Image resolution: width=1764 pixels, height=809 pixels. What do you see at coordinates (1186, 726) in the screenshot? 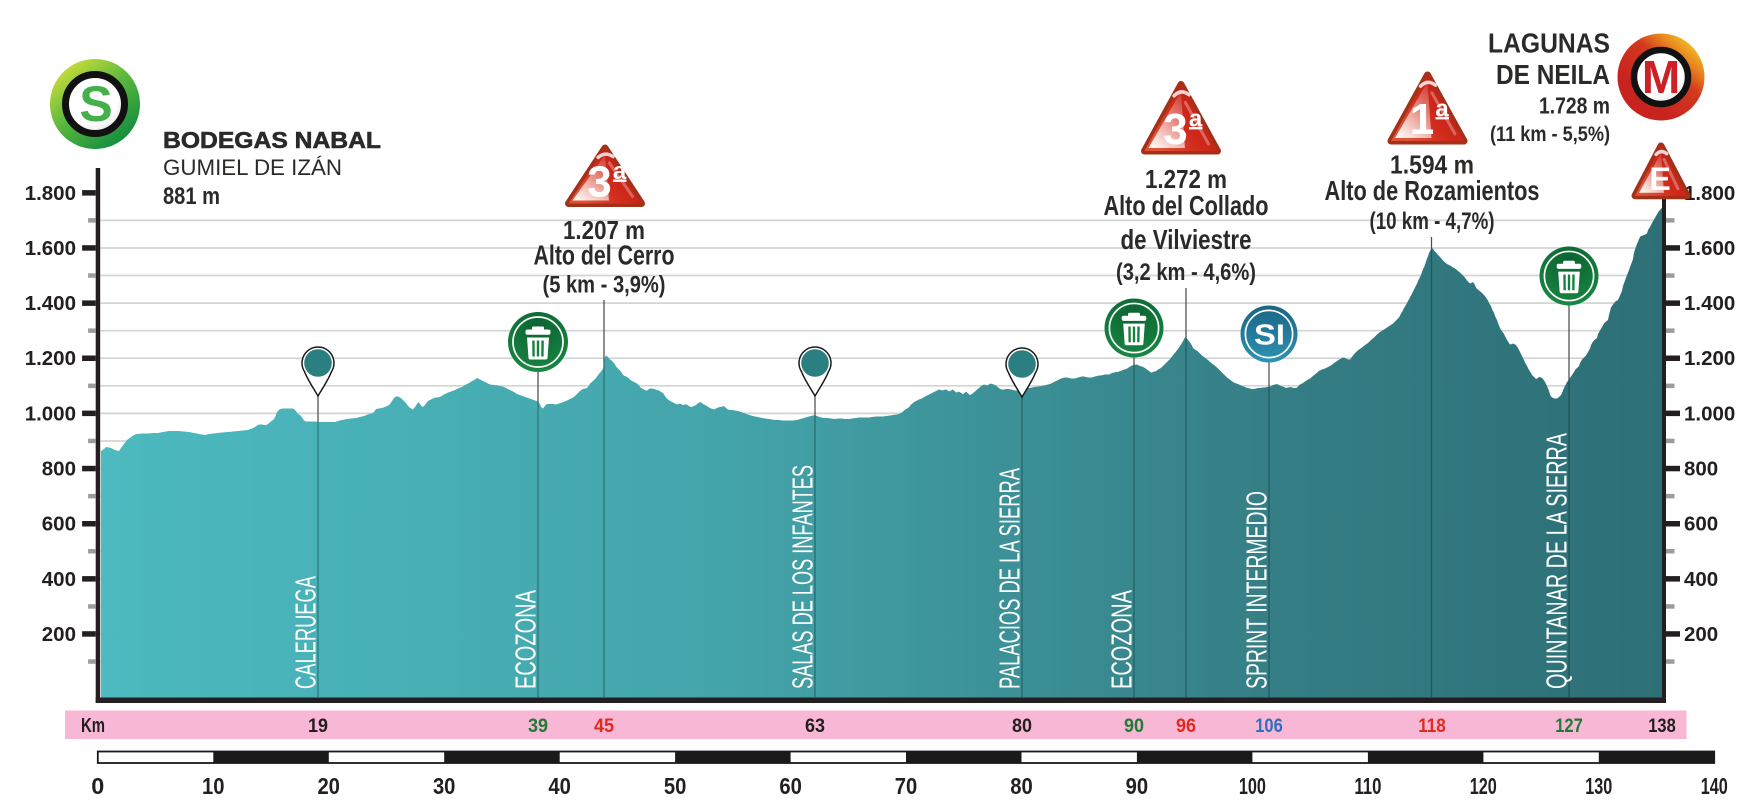
I see `svg-text: 96` at bounding box center [1186, 726].